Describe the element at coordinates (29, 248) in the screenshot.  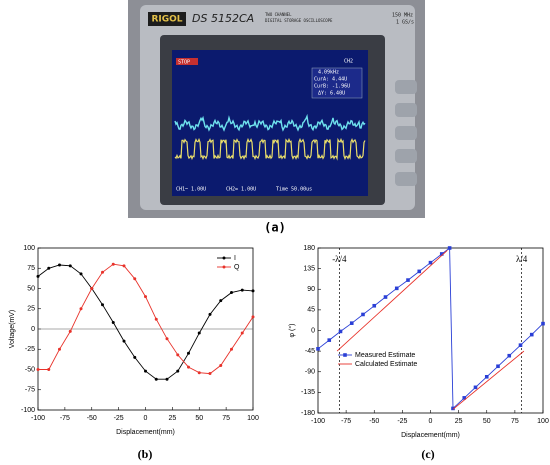
I see `y-tick-label: 100` at that location.